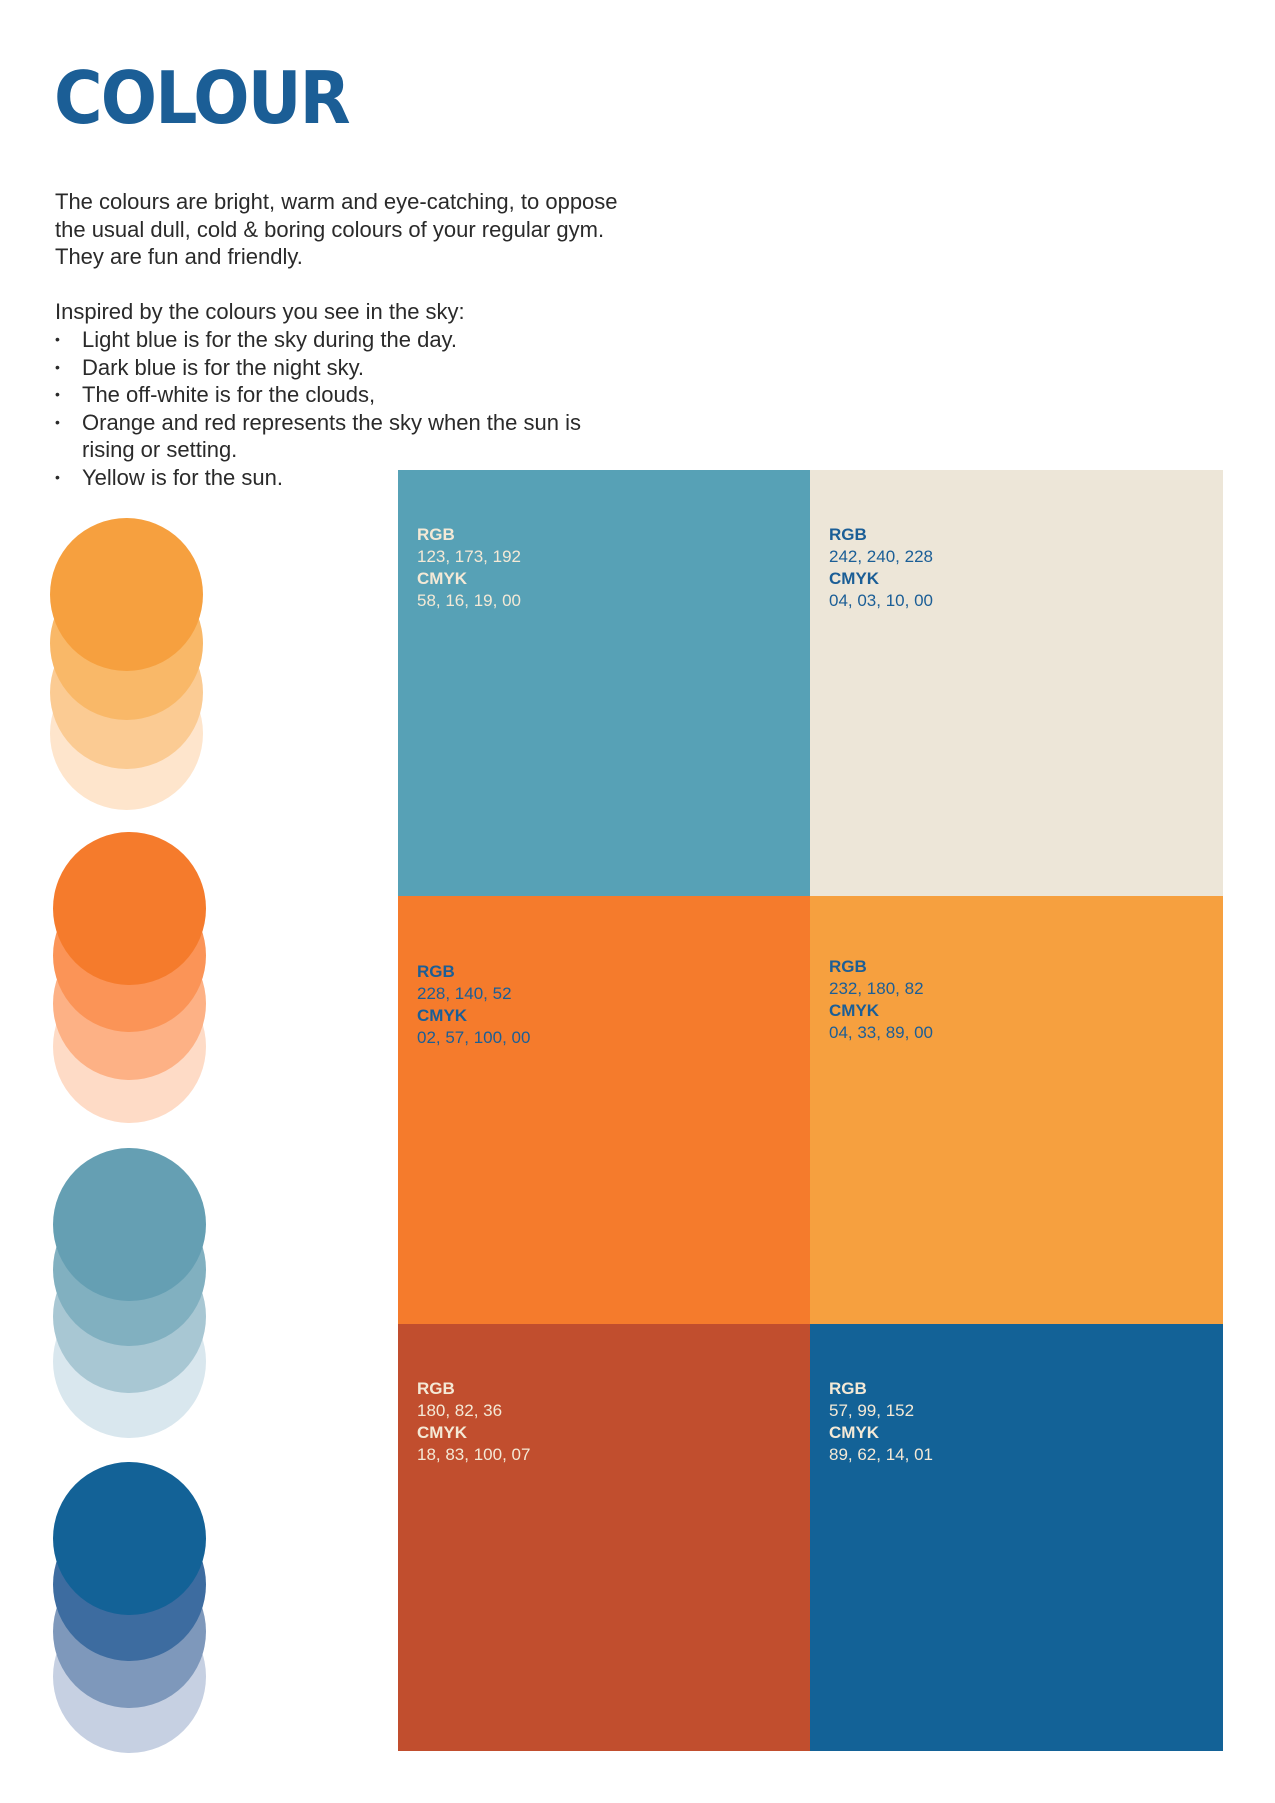 This screenshot has width=1275, height=1803. I want to click on list-item: The off-white is for the clouds,, so click(340, 395).